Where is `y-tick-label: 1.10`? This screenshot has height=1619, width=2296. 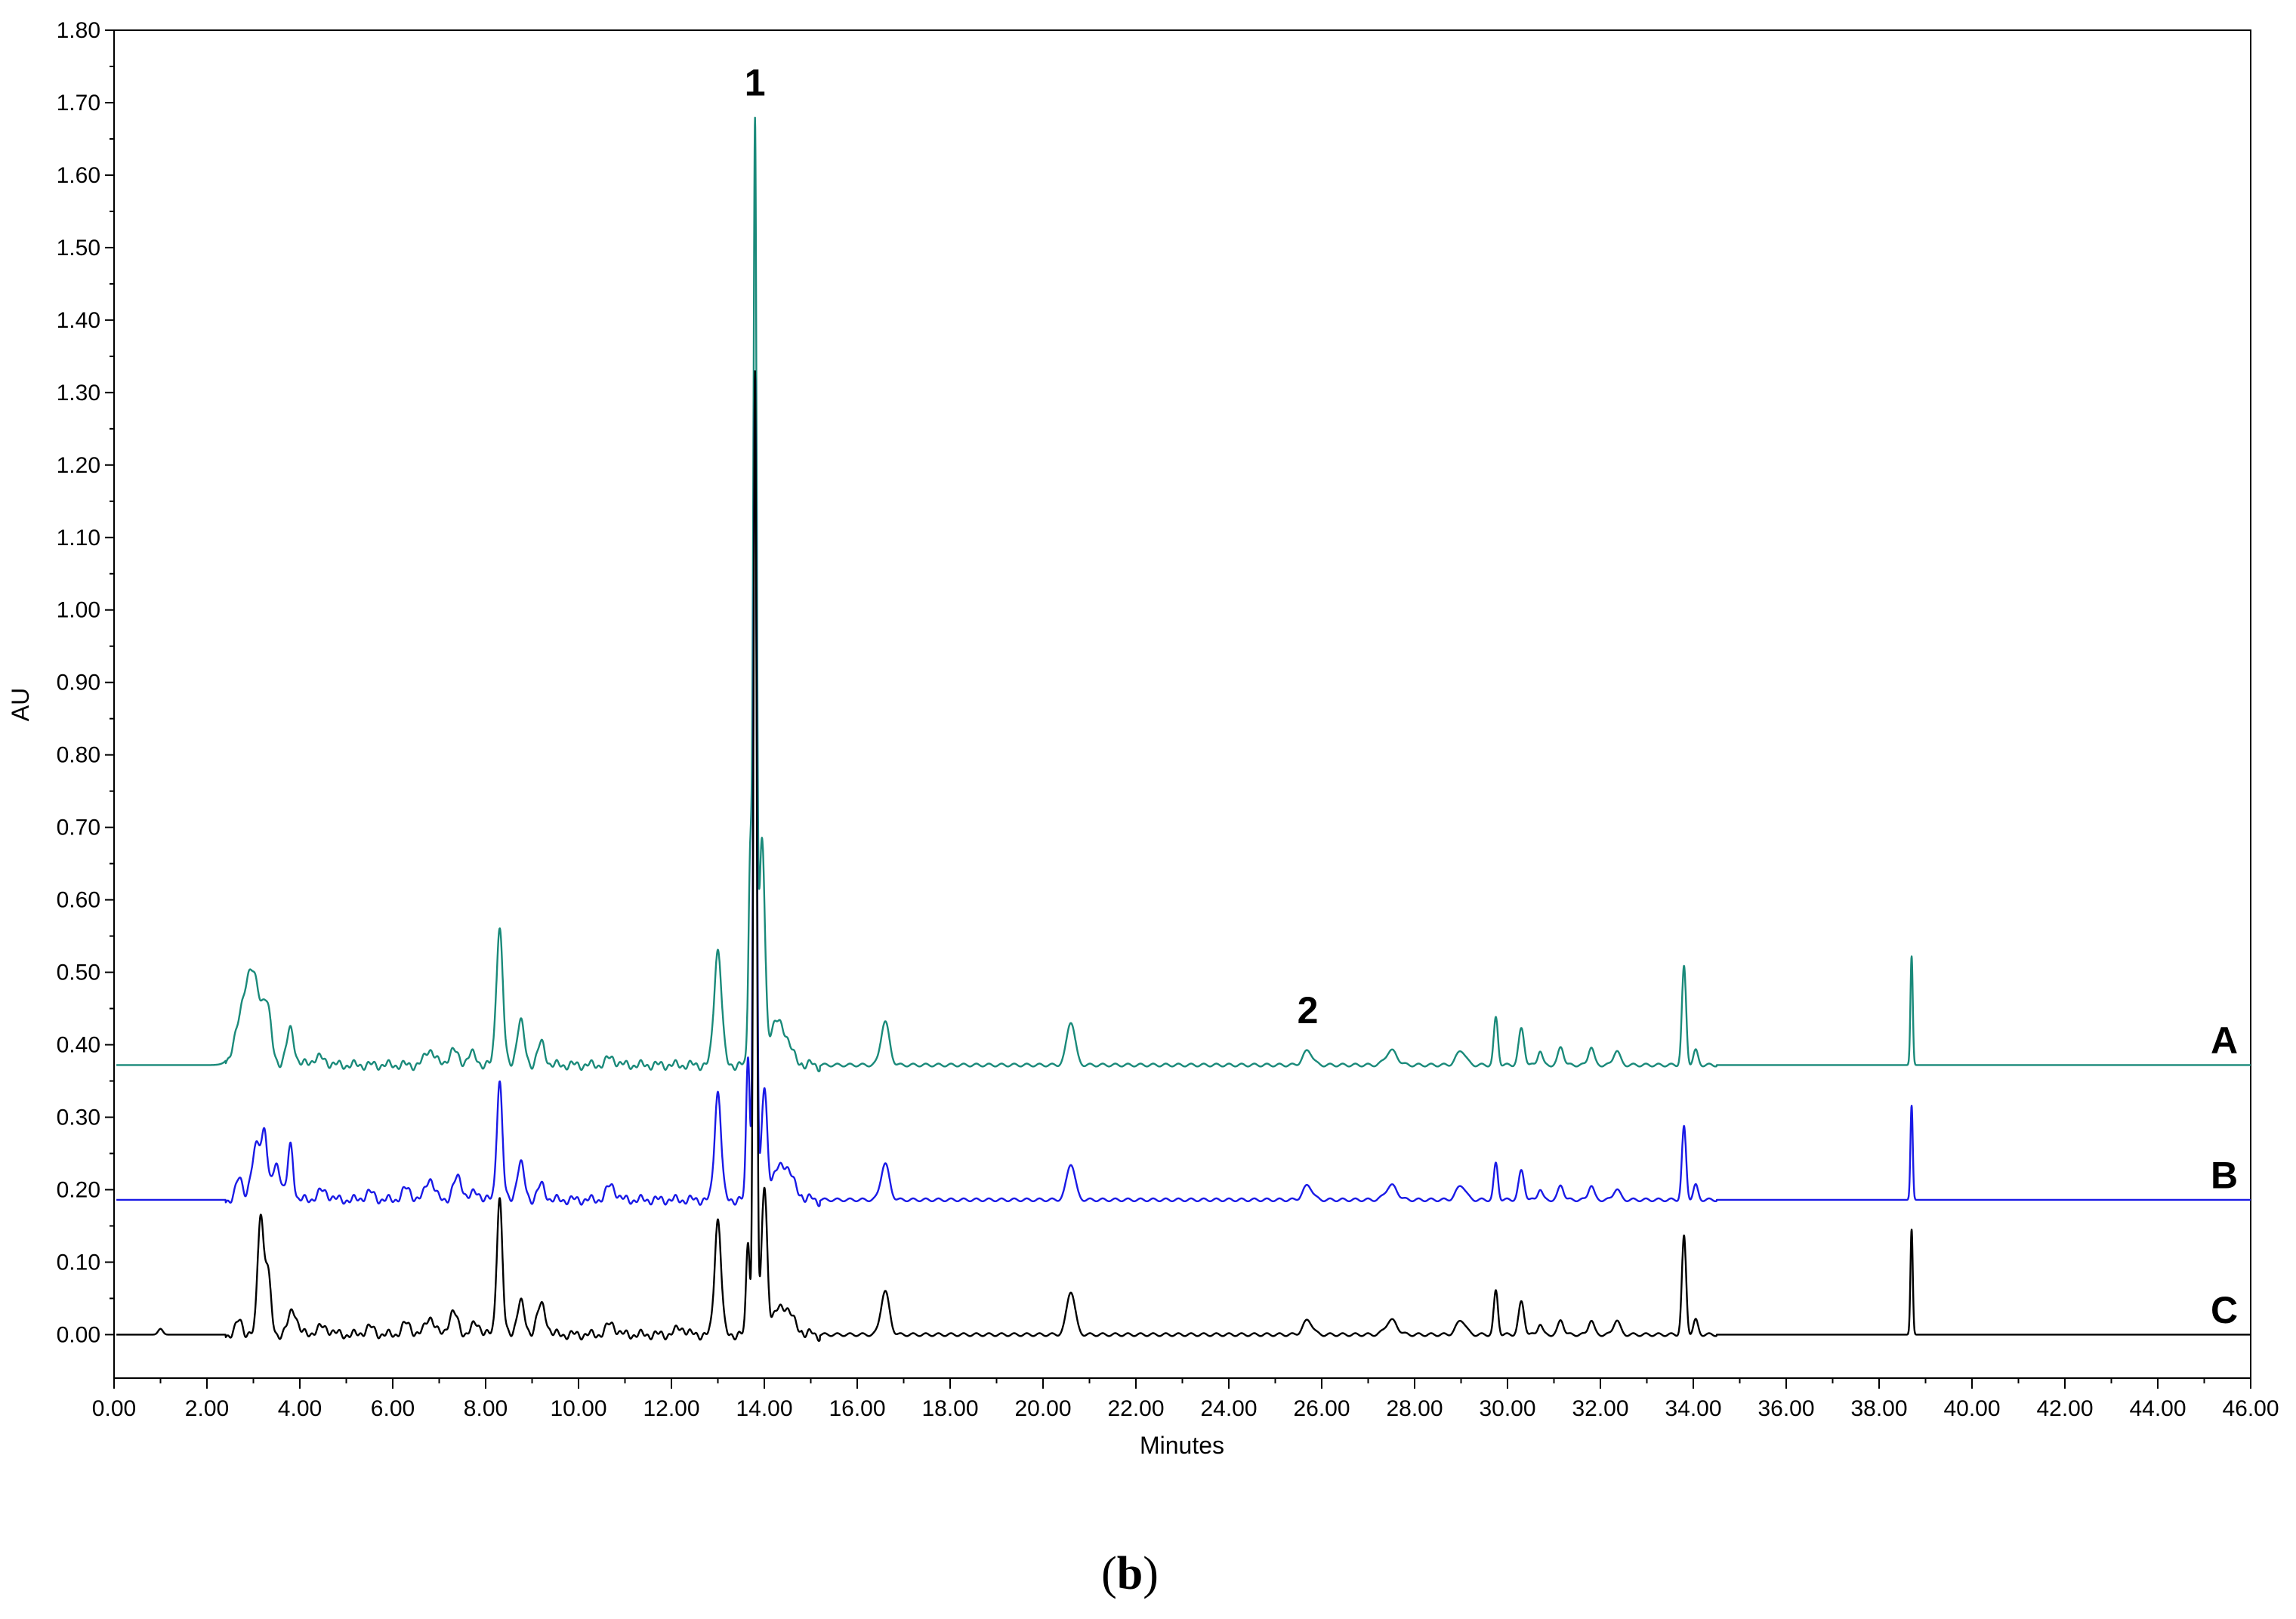 y-tick-label: 1.10 is located at coordinates (78, 538).